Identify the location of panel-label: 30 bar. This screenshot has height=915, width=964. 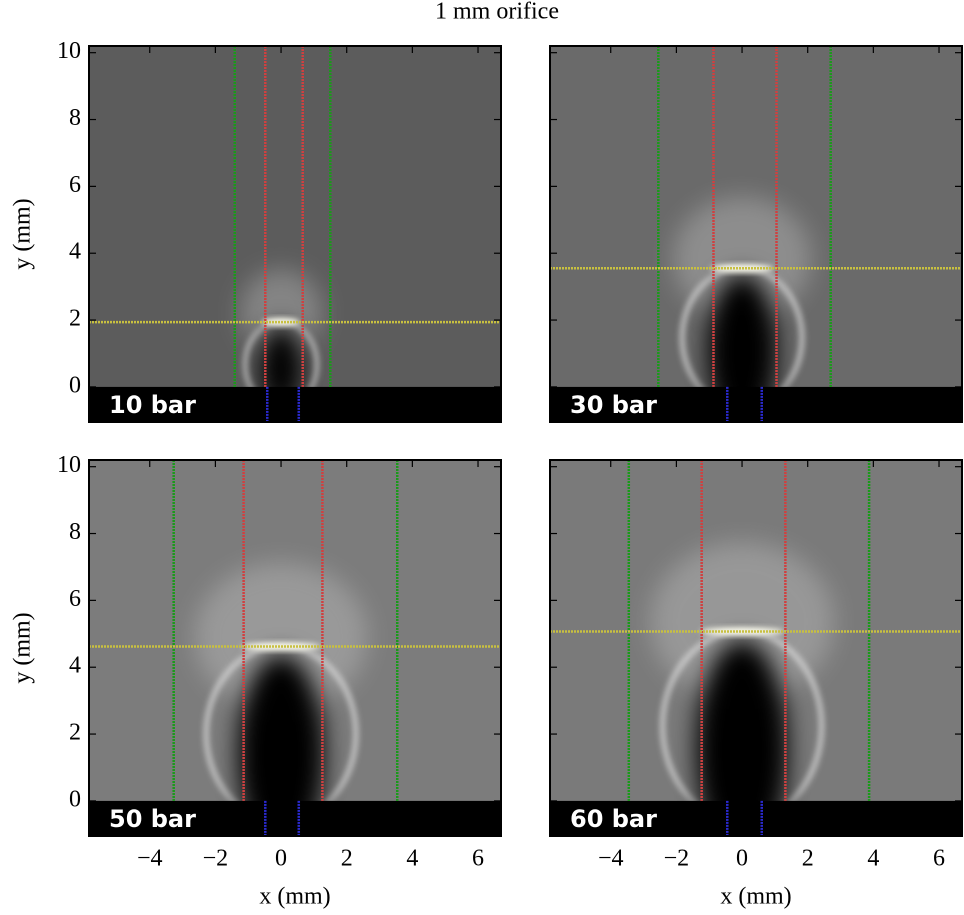
(613, 405).